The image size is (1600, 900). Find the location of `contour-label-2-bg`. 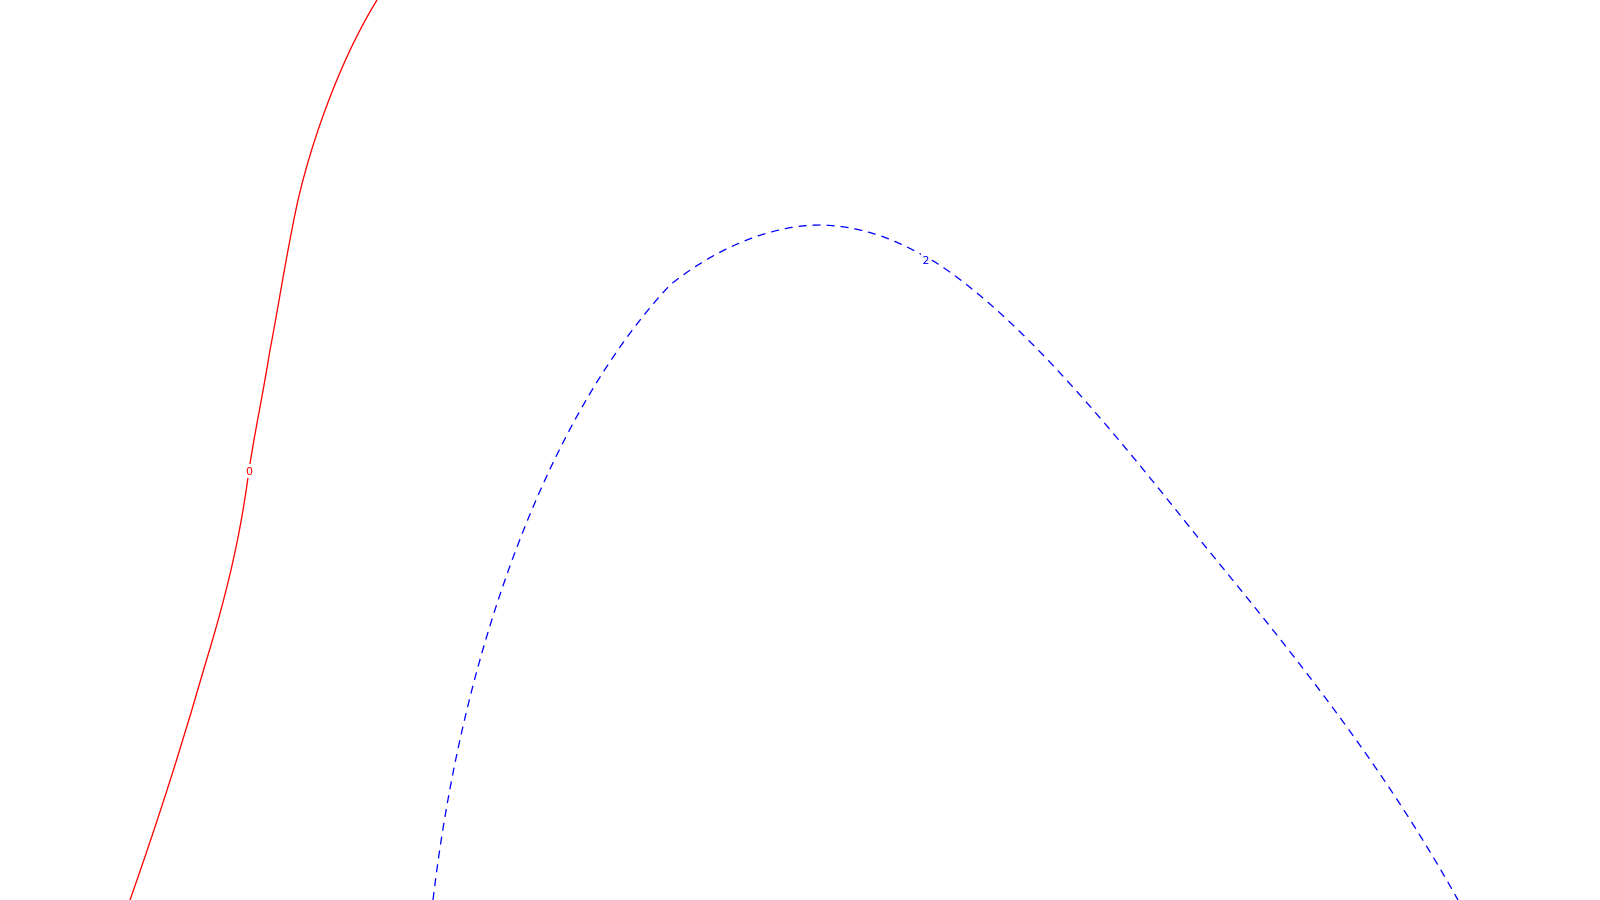

contour-label-2-bg is located at coordinates (926, 260).